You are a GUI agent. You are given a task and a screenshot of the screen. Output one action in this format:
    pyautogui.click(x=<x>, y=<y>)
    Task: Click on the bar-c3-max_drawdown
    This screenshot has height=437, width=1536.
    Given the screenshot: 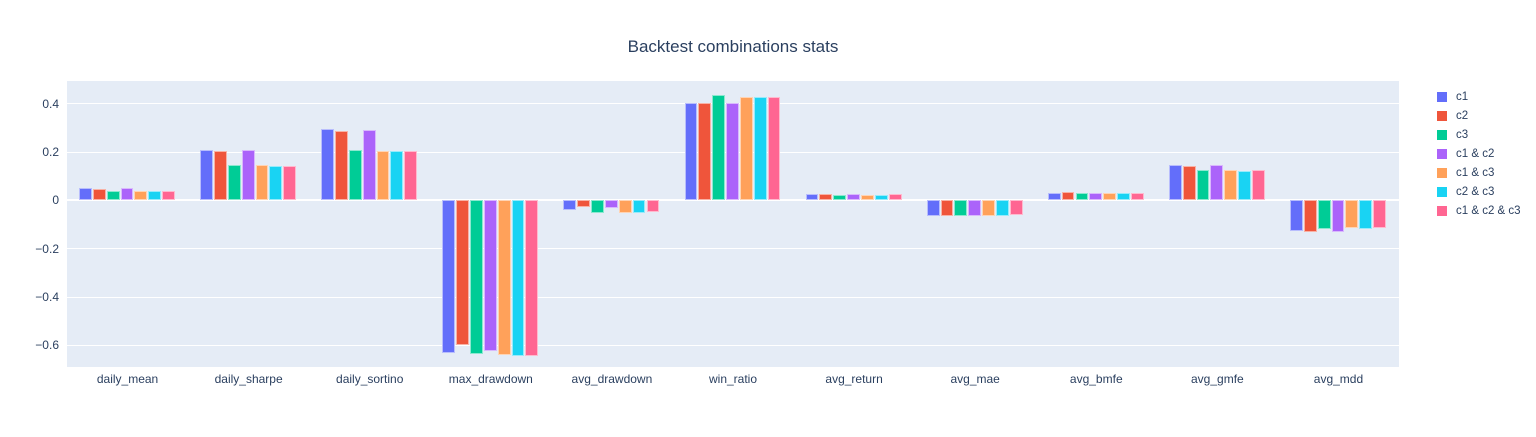 What is the action you would take?
    pyautogui.click(x=476, y=277)
    